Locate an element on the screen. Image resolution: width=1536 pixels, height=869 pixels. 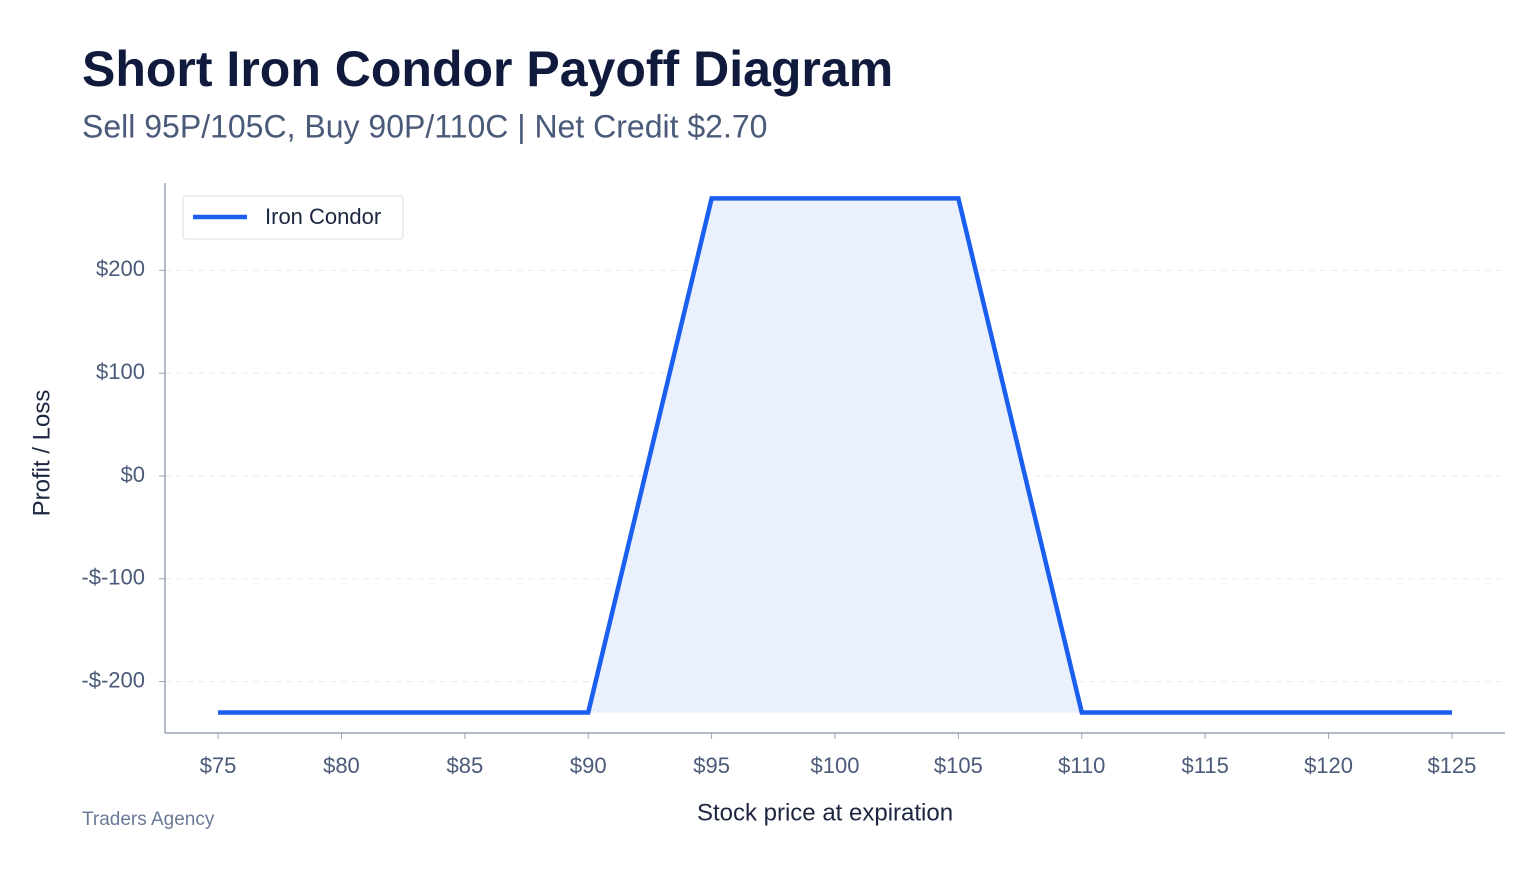
legend-box is located at coordinates (293, 217).